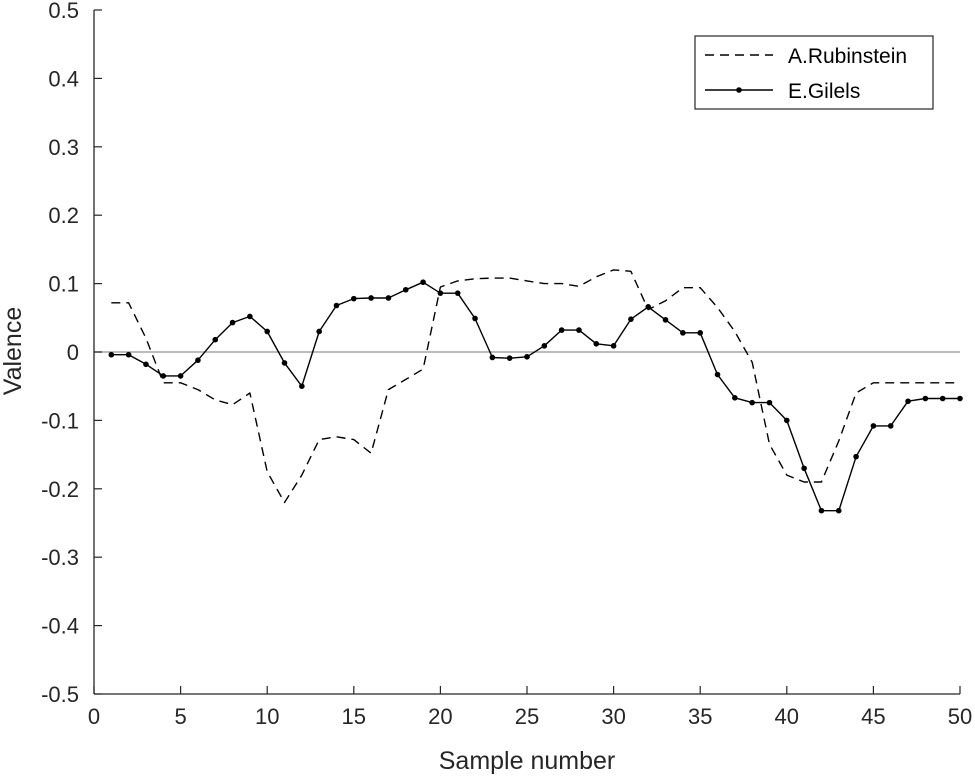  What do you see at coordinates (63, 78) in the screenshot?
I see `y-tick-label: 0.4` at bounding box center [63, 78].